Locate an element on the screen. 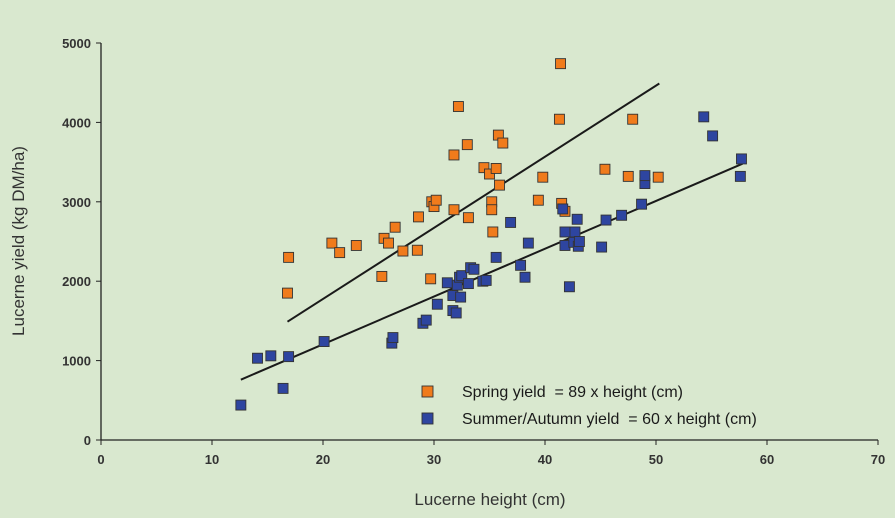 The width and height of the screenshot is (895, 518). y-tick-label: 5000 is located at coordinates (76, 43).